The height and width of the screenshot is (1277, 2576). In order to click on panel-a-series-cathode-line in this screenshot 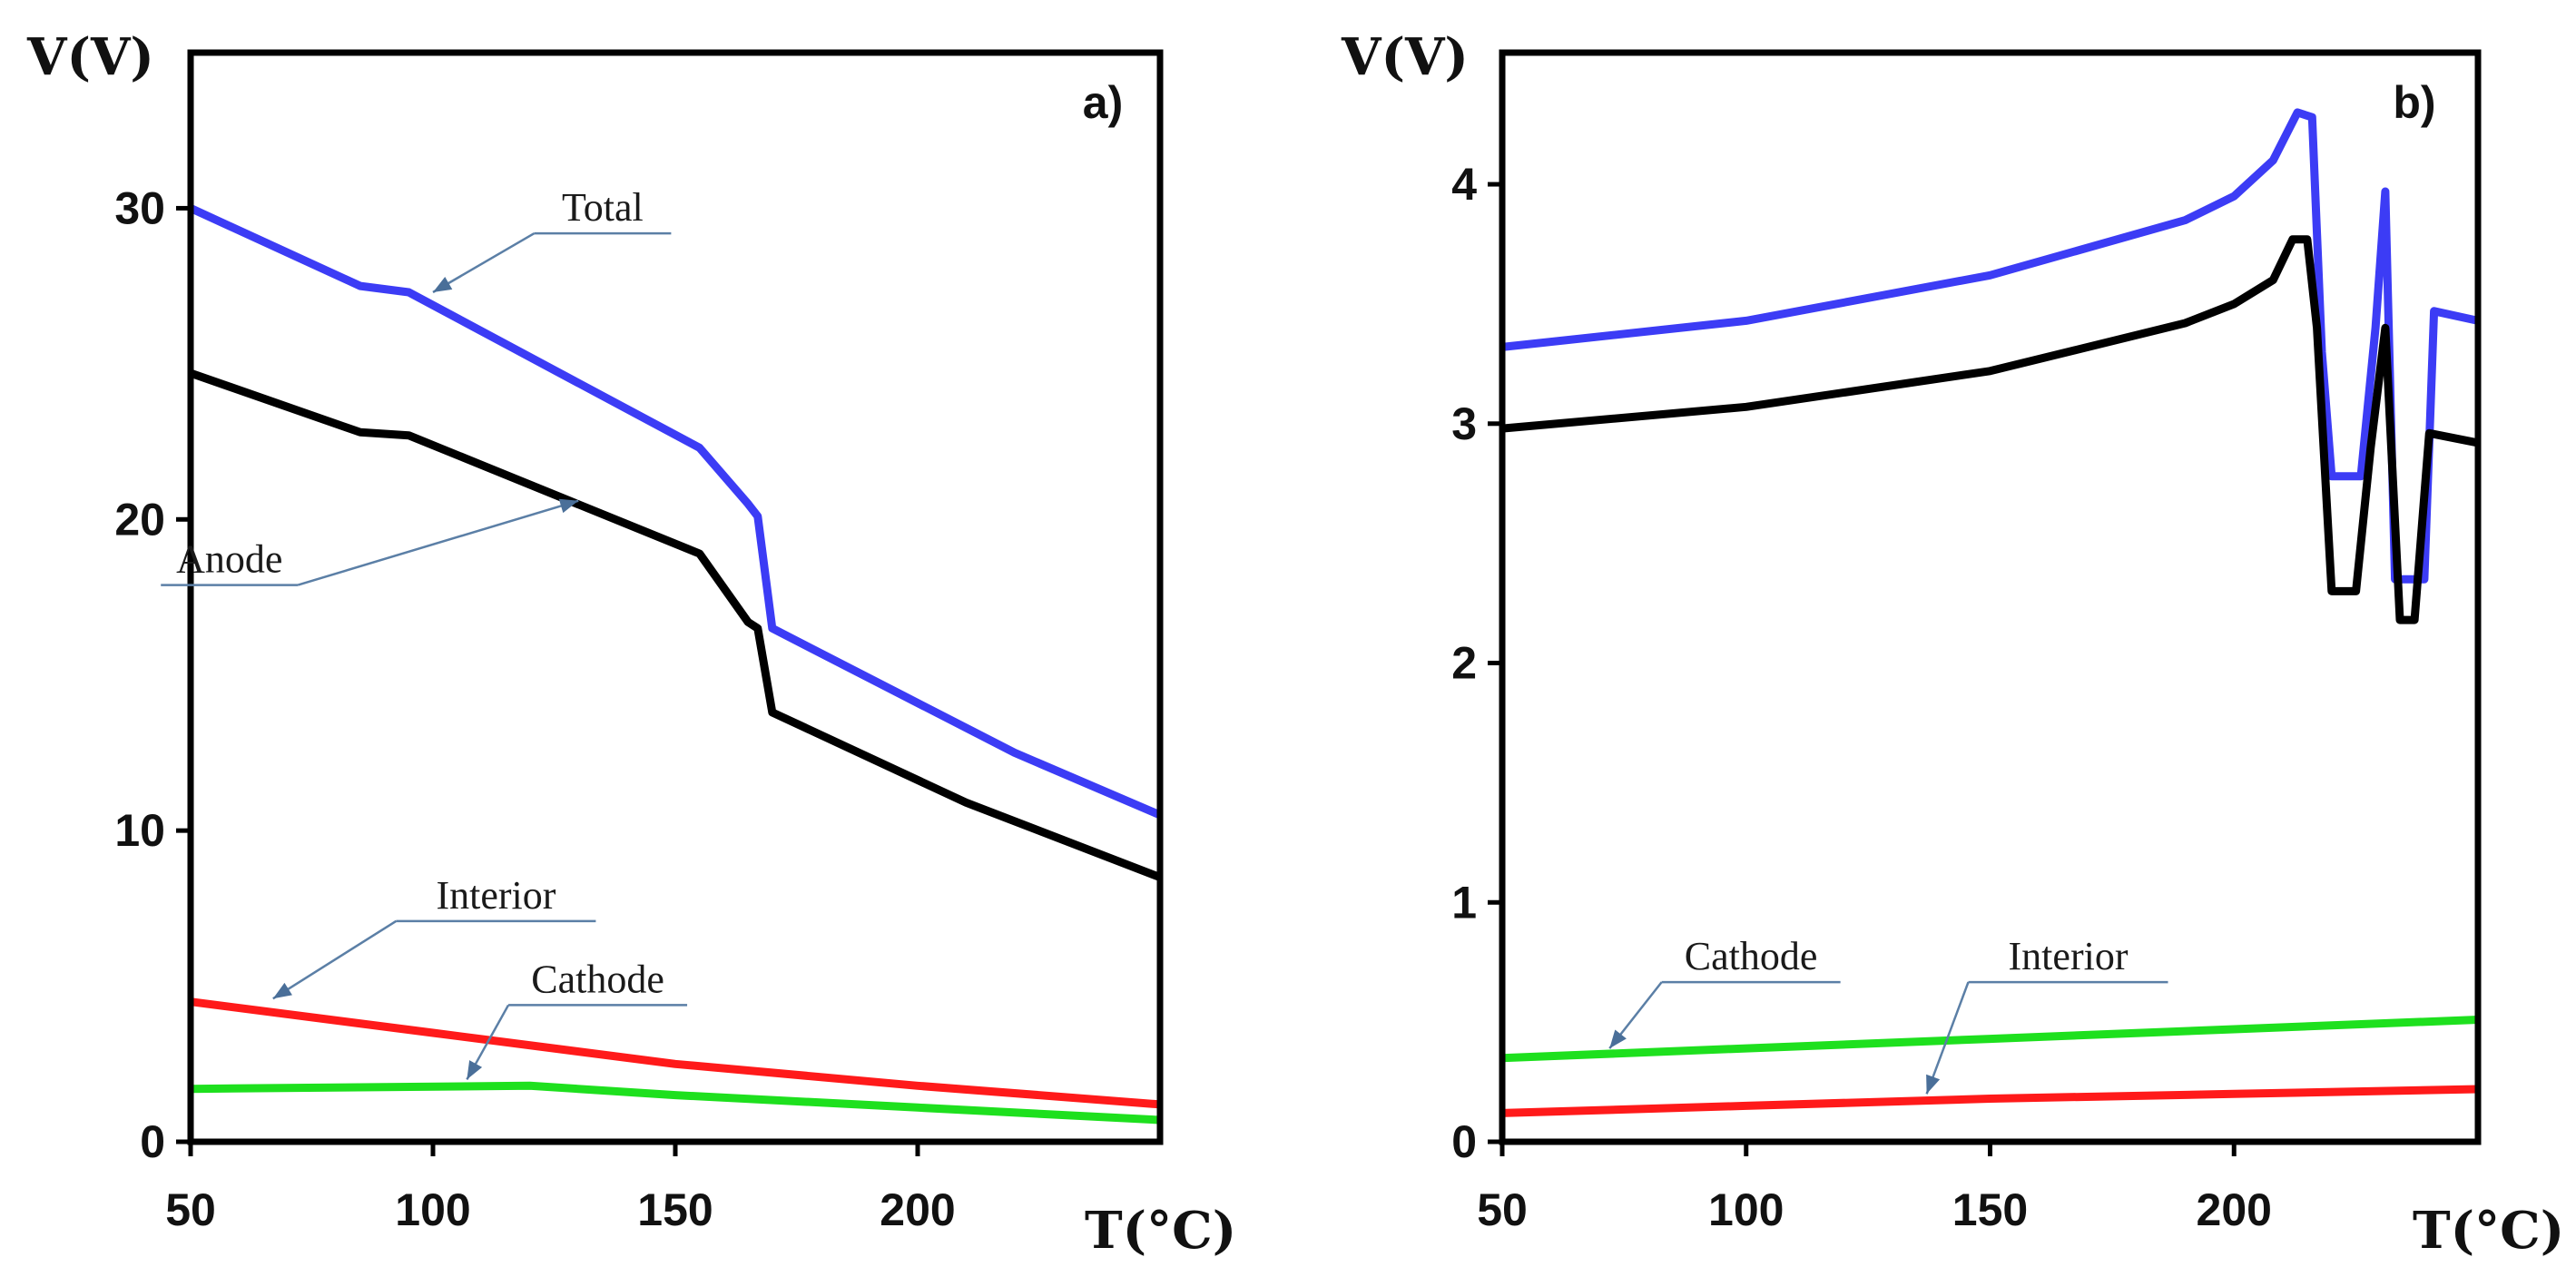, I will do `click(675, 1103)`.